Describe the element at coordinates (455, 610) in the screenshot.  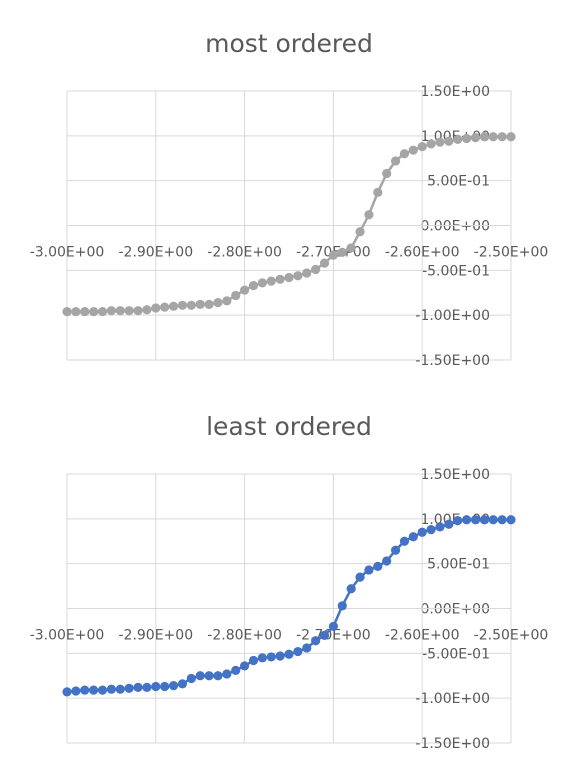
I see `least-ordered-y-tick-label: 0.00E+00` at that location.